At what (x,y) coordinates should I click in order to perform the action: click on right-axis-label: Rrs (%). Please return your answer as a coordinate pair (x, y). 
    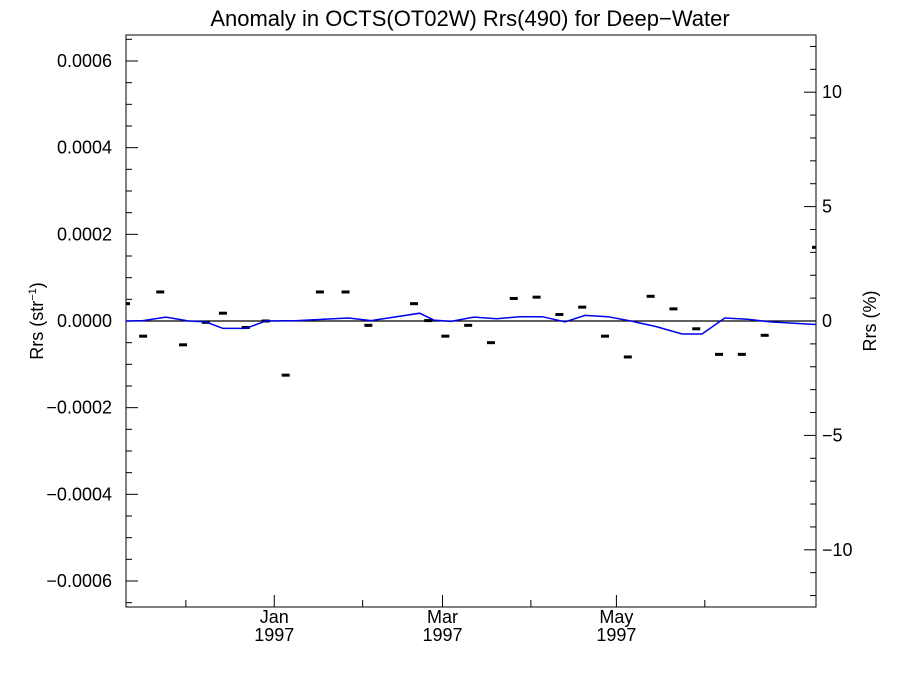
    Looking at the image, I should click on (870, 321).